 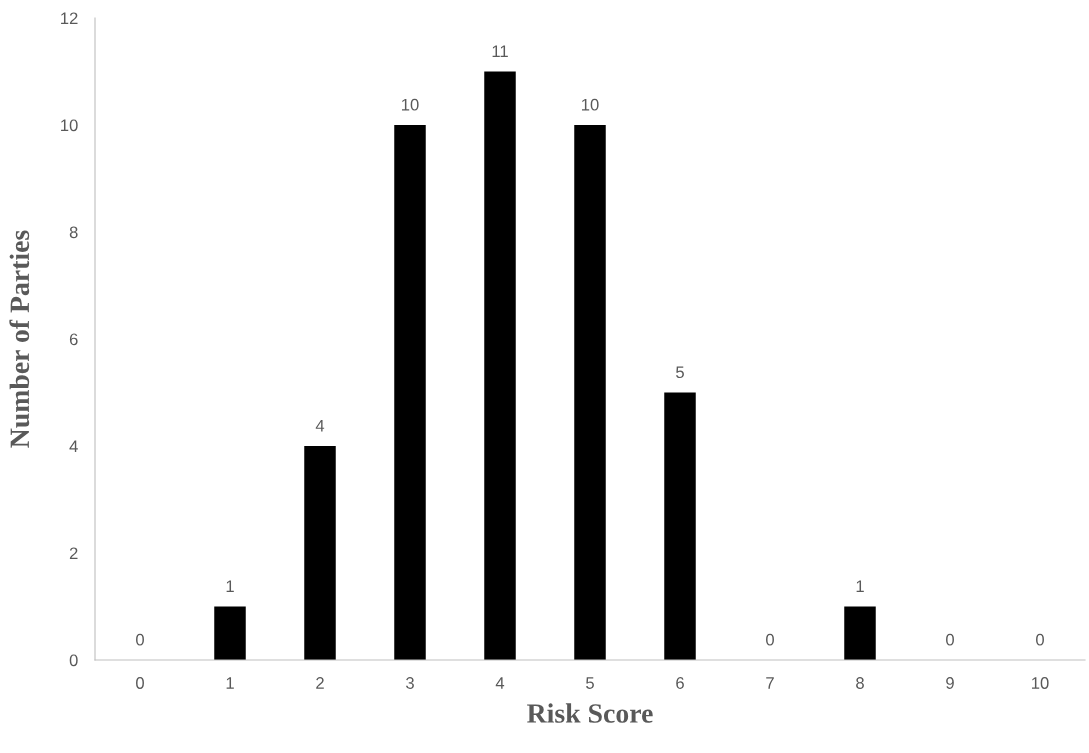 What do you see at coordinates (69, 125) in the screenshot?
I see `y-tick-label: 10` at bounding box center [69, 125].